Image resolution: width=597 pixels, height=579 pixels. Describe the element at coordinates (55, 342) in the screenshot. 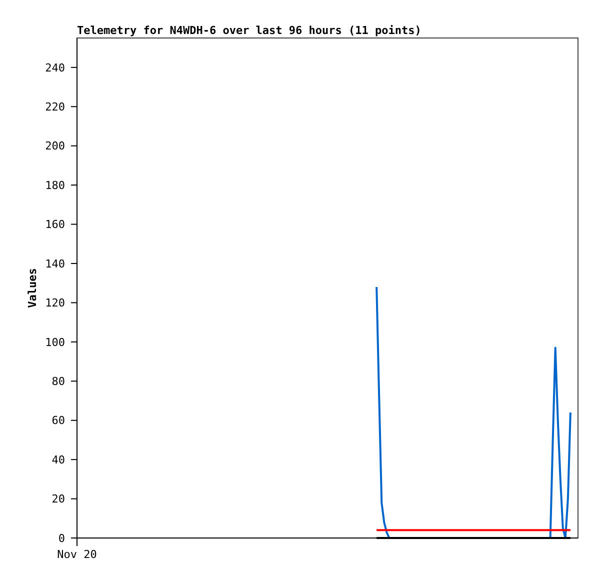

I see `y-tick-label: 100` at that location.